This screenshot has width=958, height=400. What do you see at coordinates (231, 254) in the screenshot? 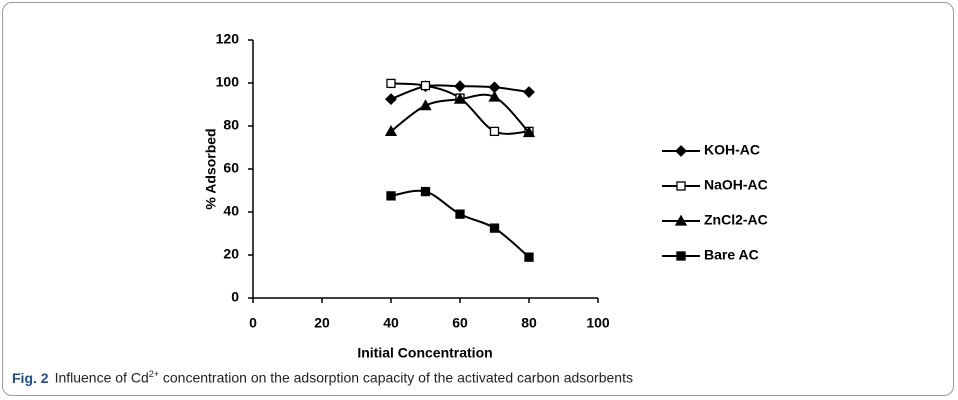
I see `y-tick-label: 20` at bounding box center [231, 254].